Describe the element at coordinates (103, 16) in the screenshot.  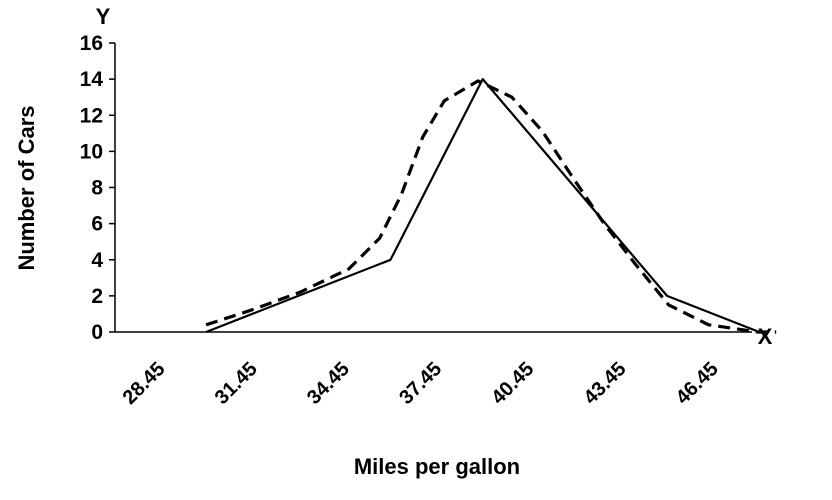
I see `y-axis-letter: Y` at that location.